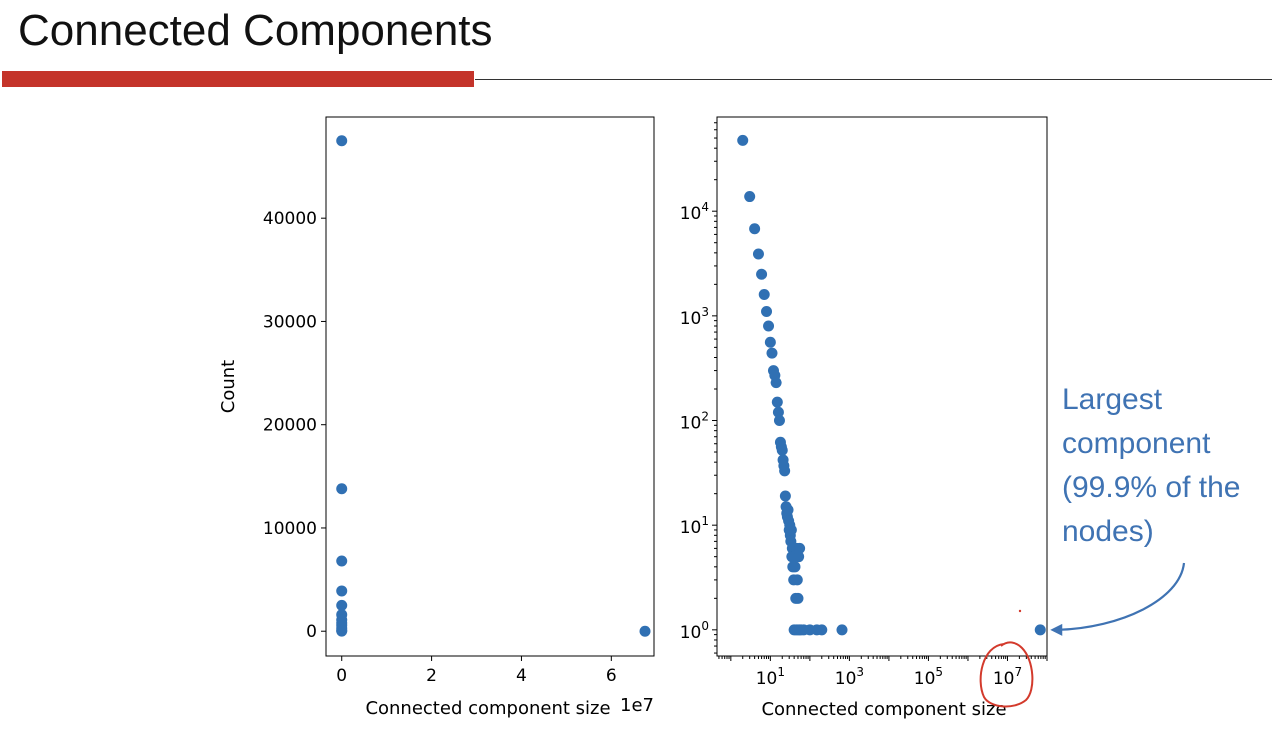 Image resolution: width=1272 pixels, height=742 pixels. Describe the element at coordinates (255, 30) in the screenshot. I see `slide-title: Connected Components` at that location.